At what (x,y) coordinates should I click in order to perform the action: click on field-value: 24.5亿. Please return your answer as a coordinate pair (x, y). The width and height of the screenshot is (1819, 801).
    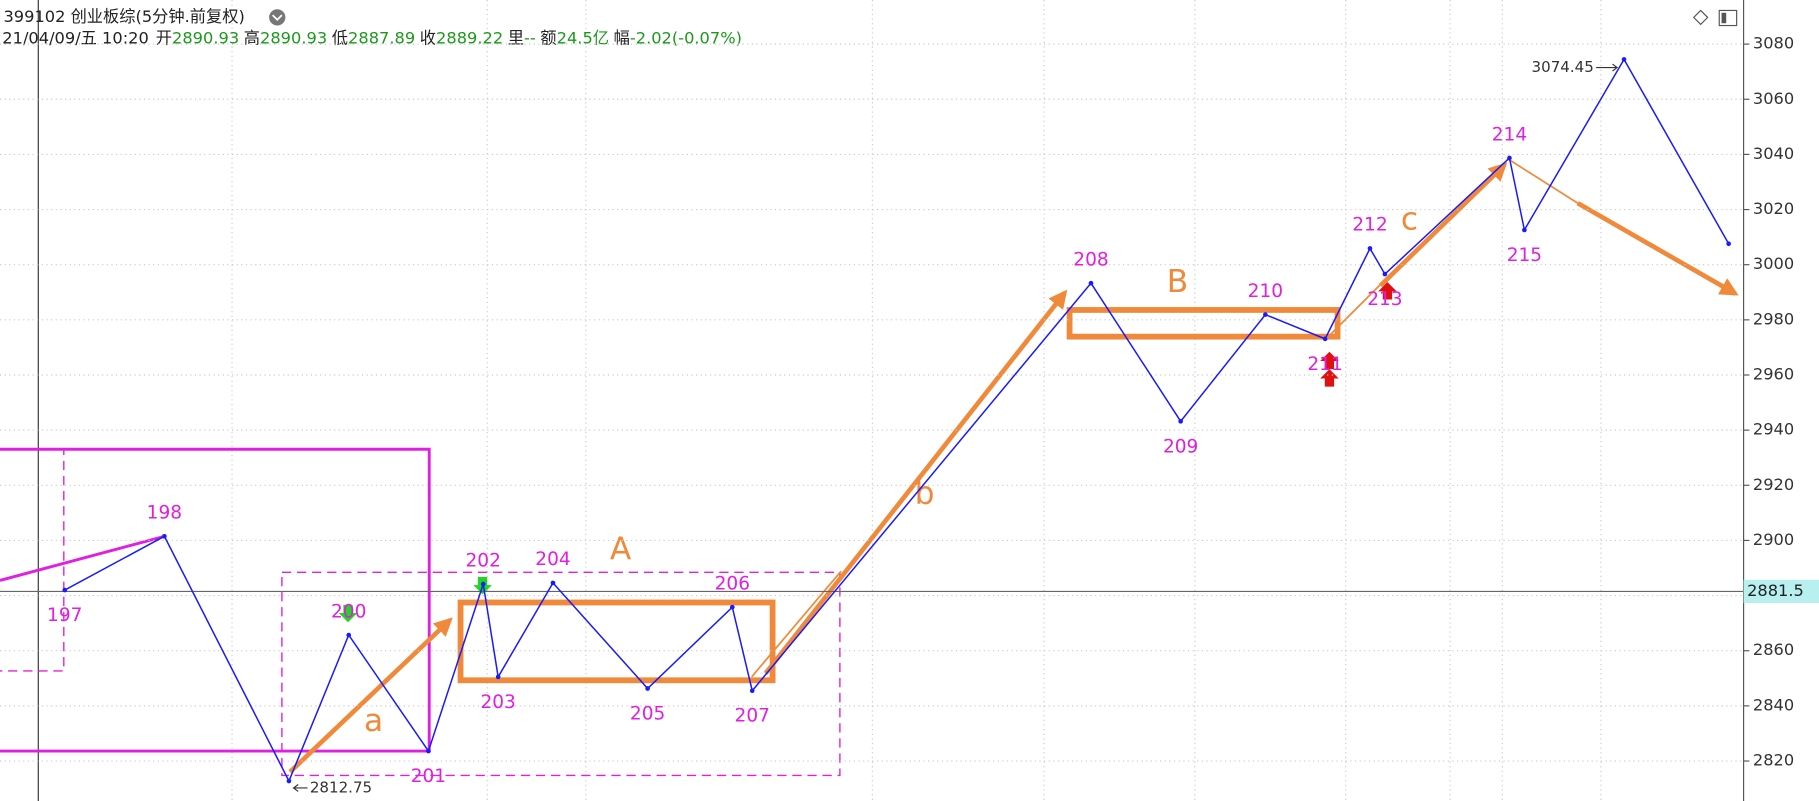
    Looking at the image, I should click on (583, 37).